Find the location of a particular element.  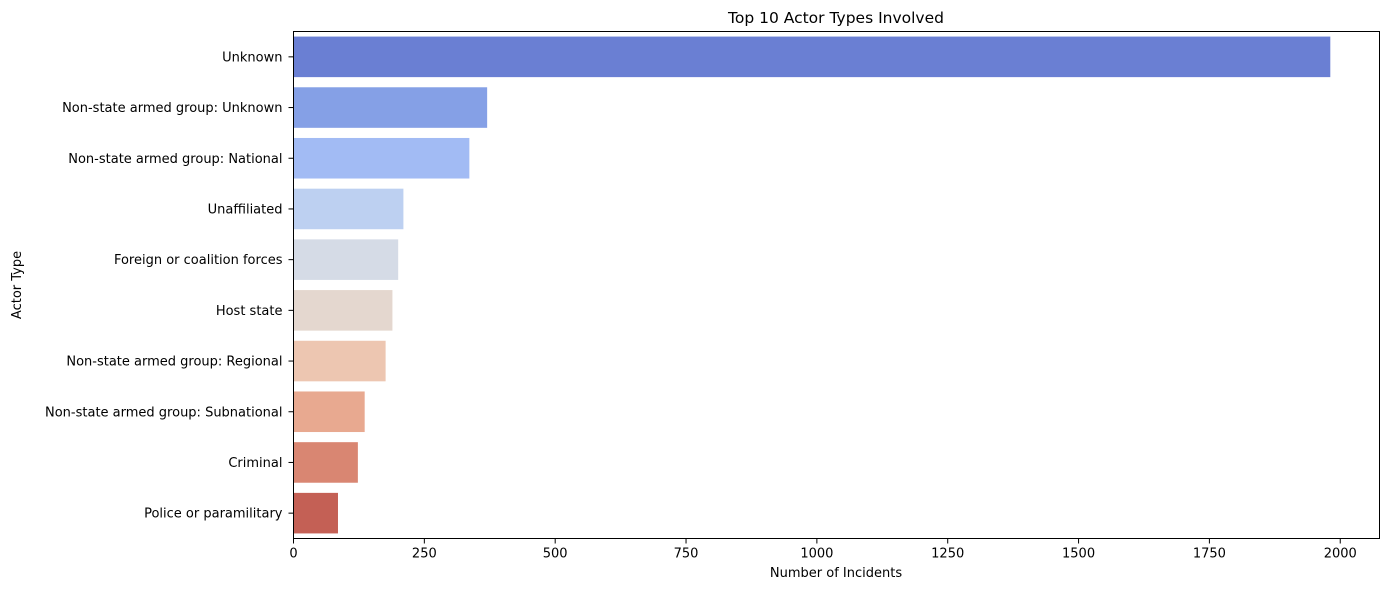

y-tick-label: Non-state armed group: Unknown is located at coordinates (172, 108).